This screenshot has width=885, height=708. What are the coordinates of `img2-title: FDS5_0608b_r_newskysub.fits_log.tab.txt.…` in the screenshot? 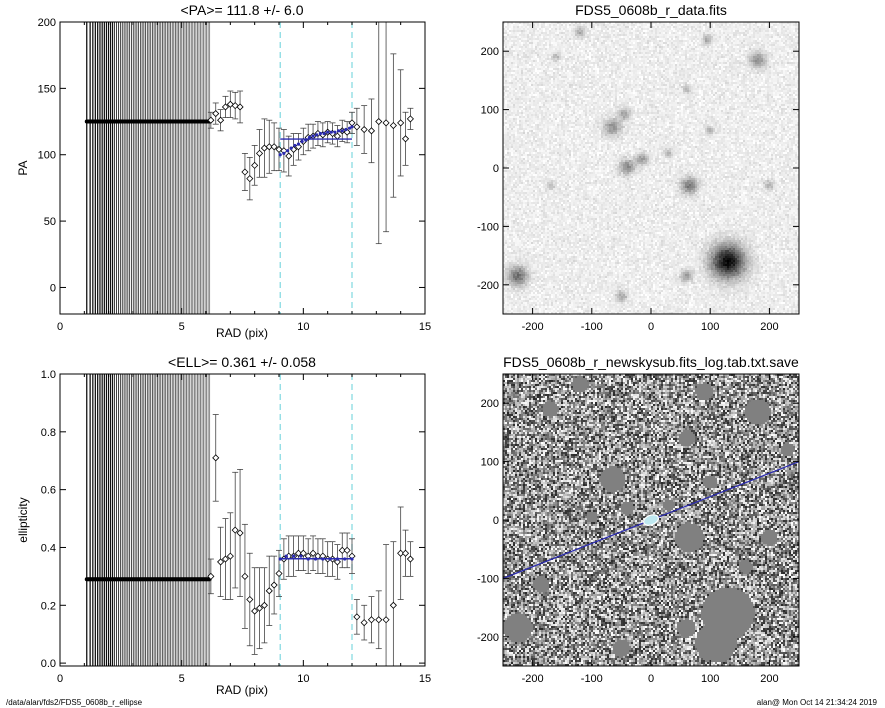 It's located at (651, 362).